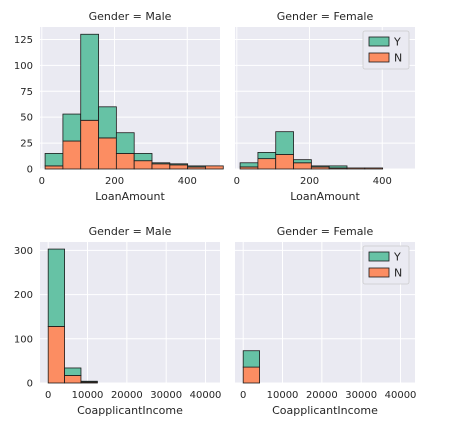 Image resolution: width=454 pixels, height=431 pixels. Describe the element at coordinates (26, 118) in the screenshot. I see `y-tick-label: 50` at that location.